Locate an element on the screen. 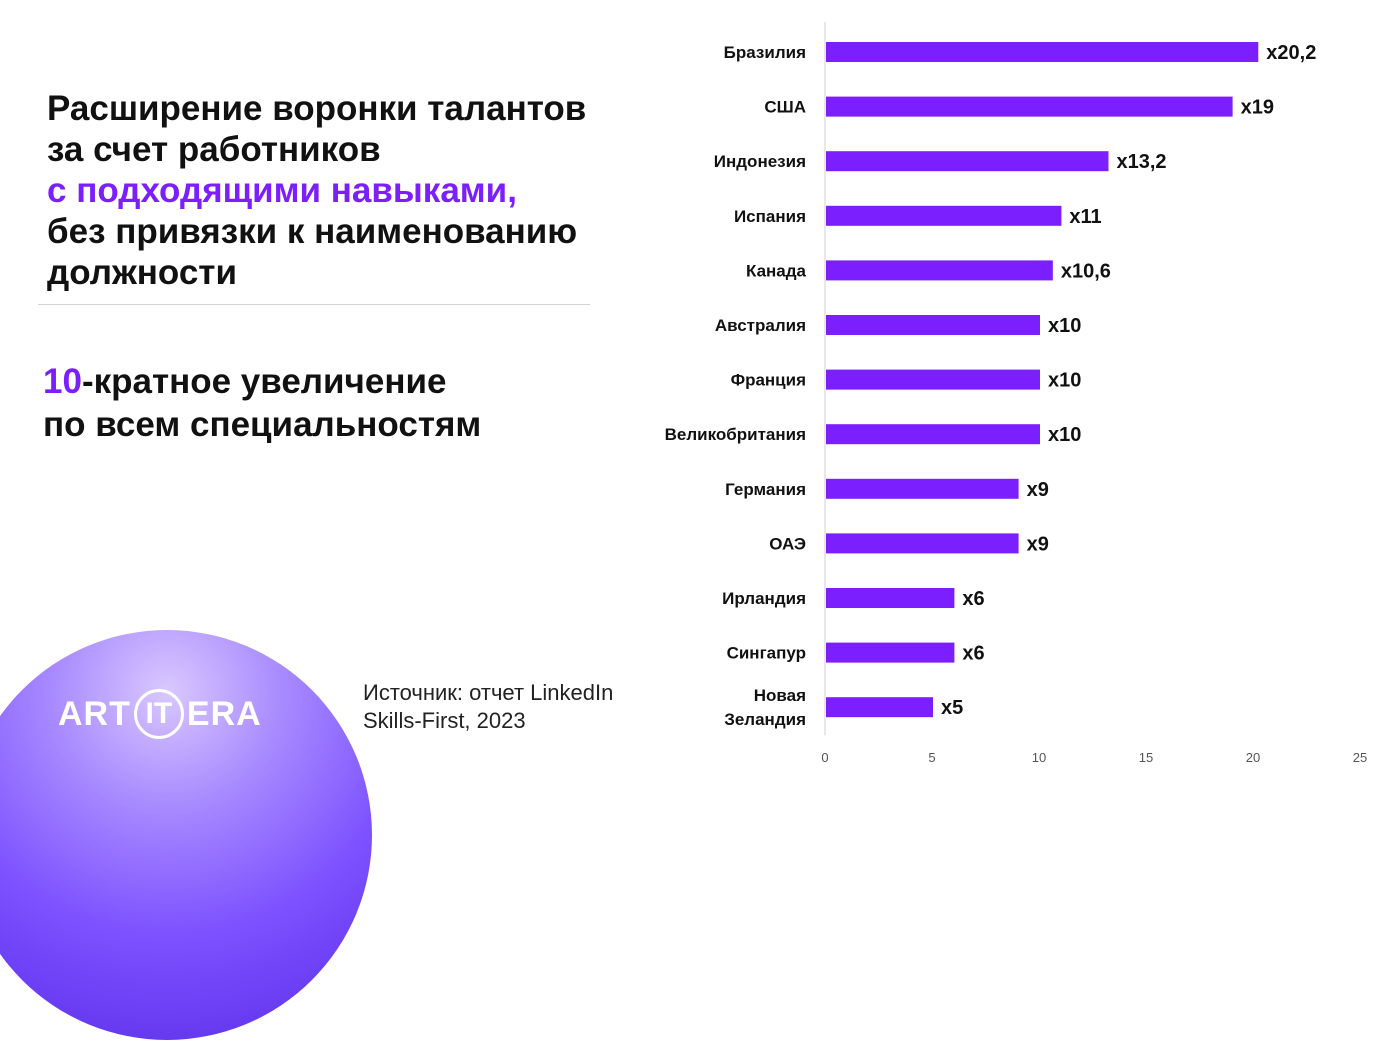 The height and width of the screenshot is (1040, 1380). stat-number: 10 is located at coordinates (62, 381).